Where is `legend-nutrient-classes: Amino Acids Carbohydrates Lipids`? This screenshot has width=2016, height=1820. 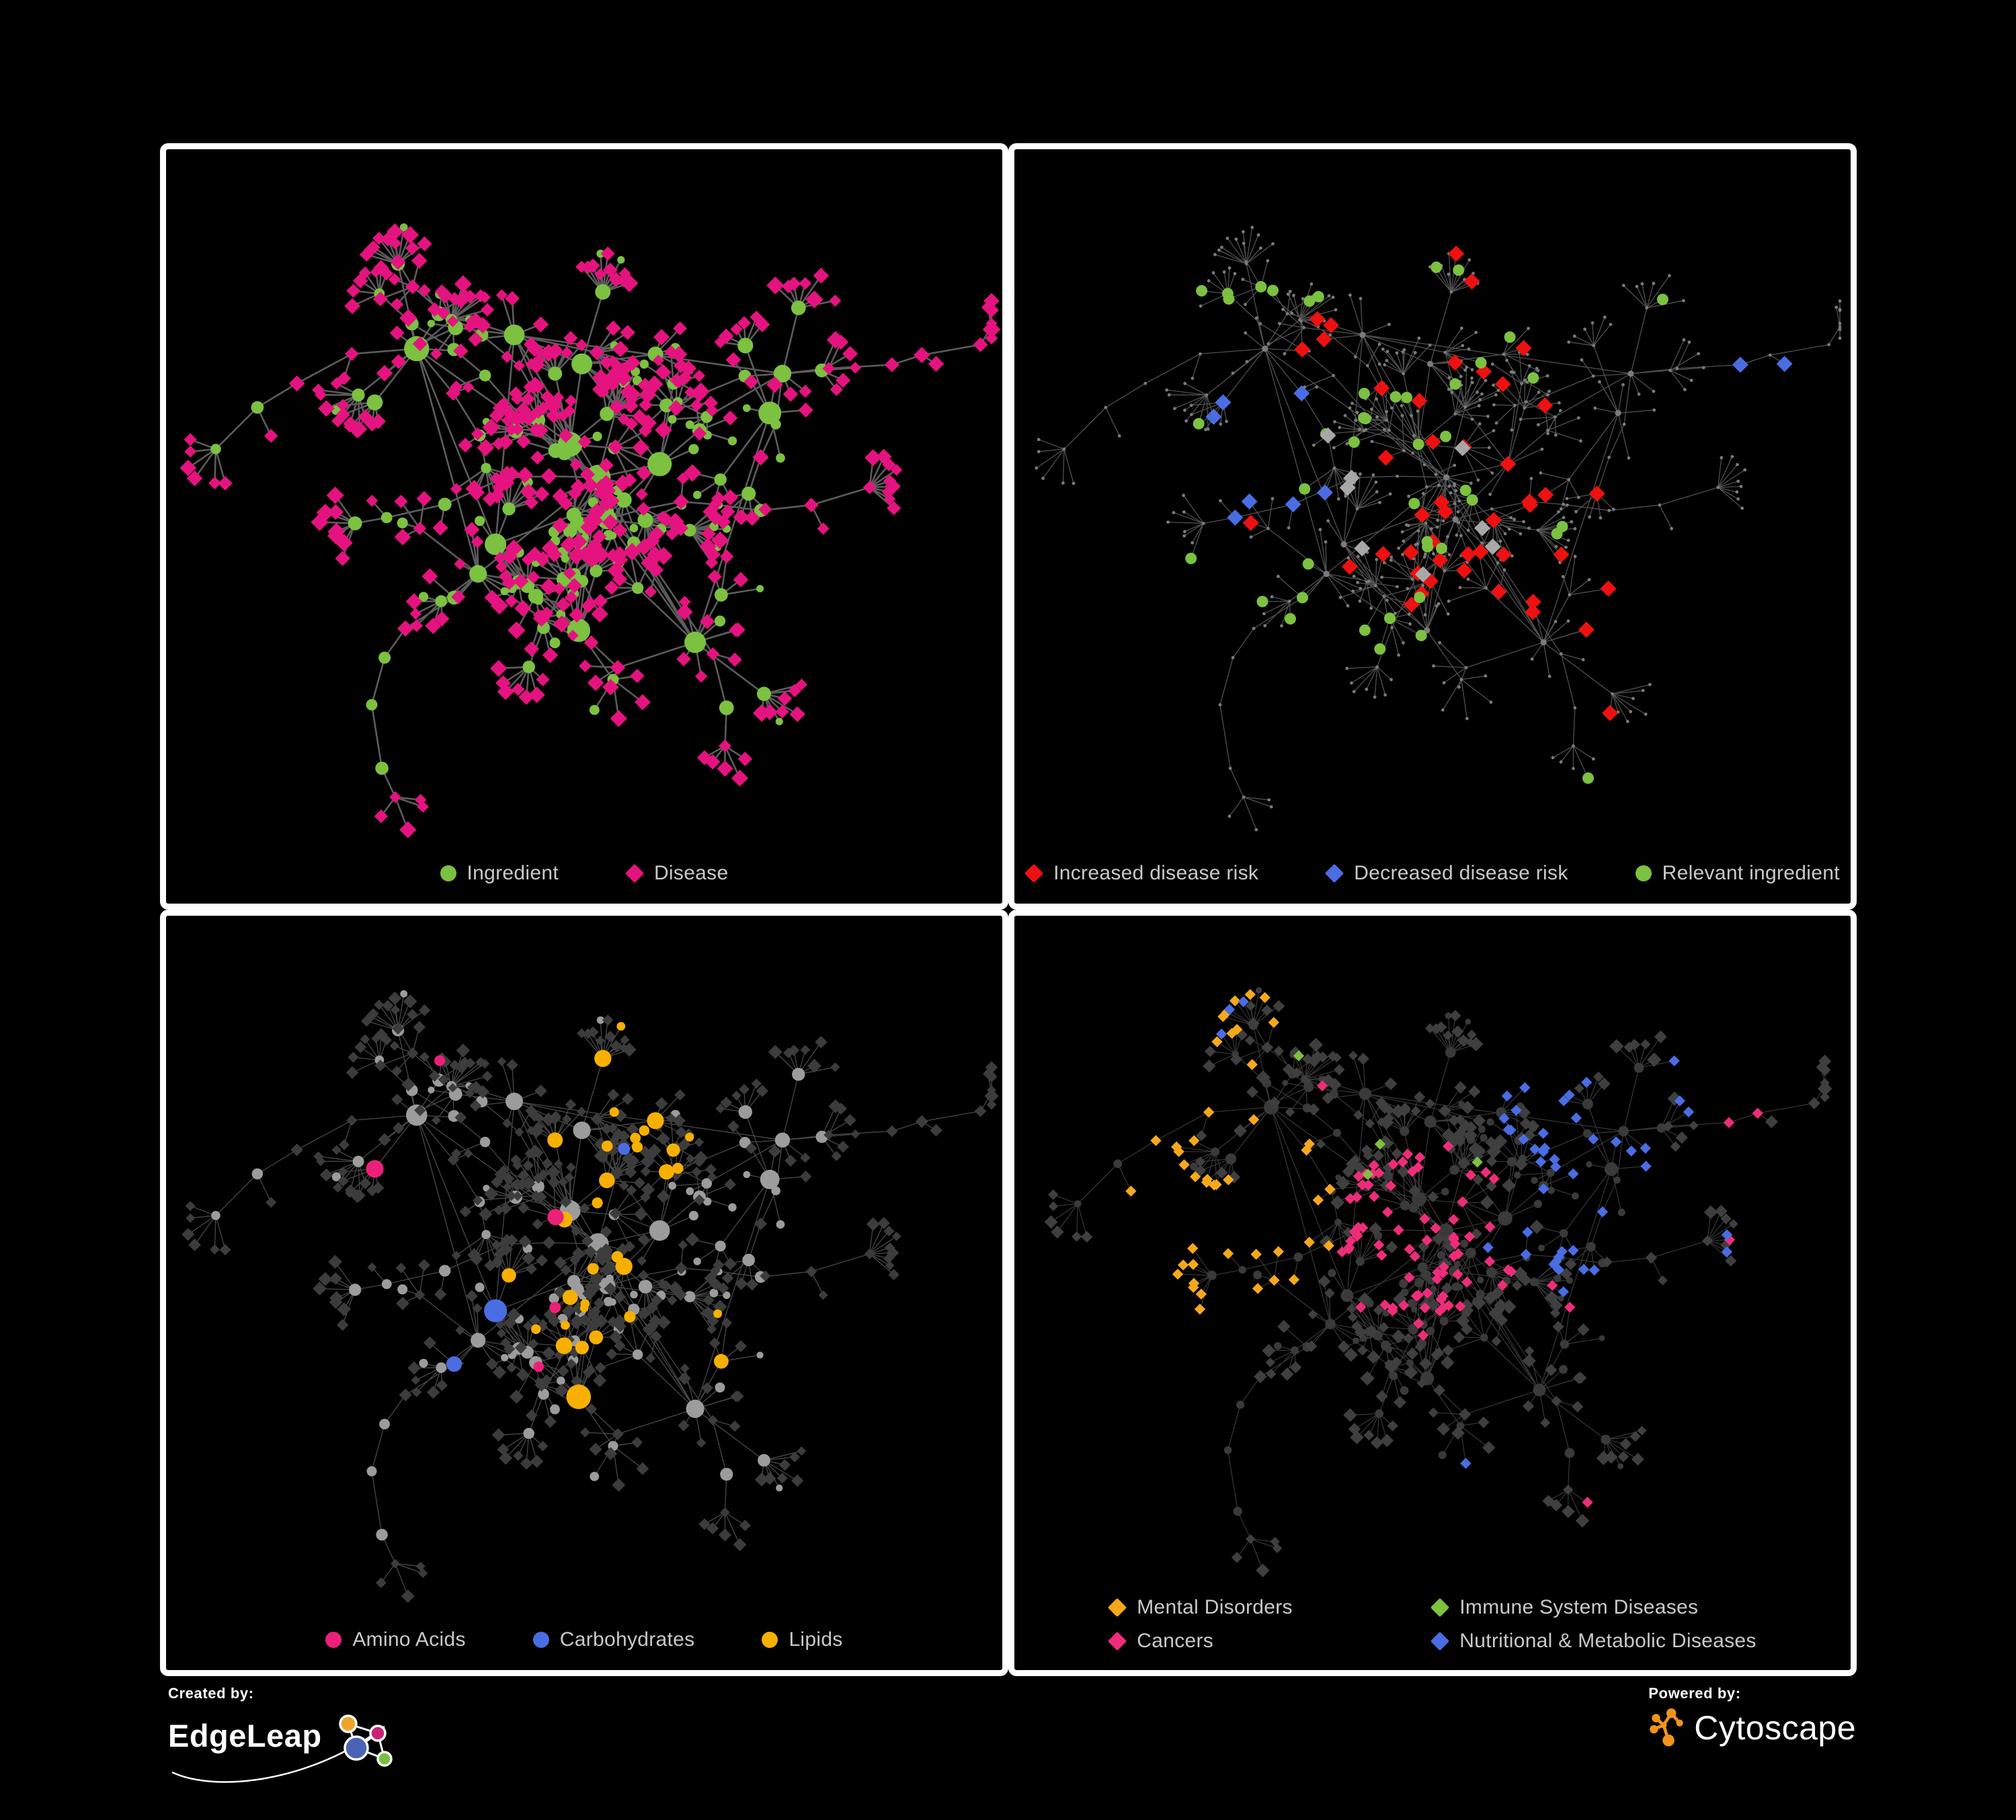 legend-nutrient-classes: Amino Acids Carbohydrates Lipids is located at coordinates (584, 1640).